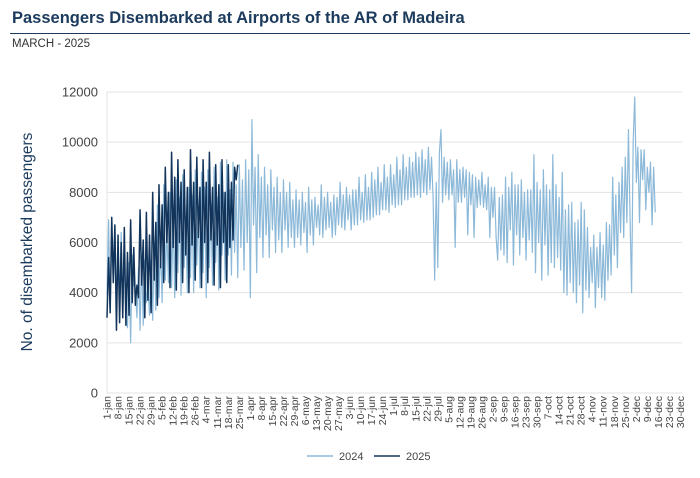 The width and height of the screenshot is (700, 478). I want to click on x-tick-label-35: 2-sep, so click(494, 409).